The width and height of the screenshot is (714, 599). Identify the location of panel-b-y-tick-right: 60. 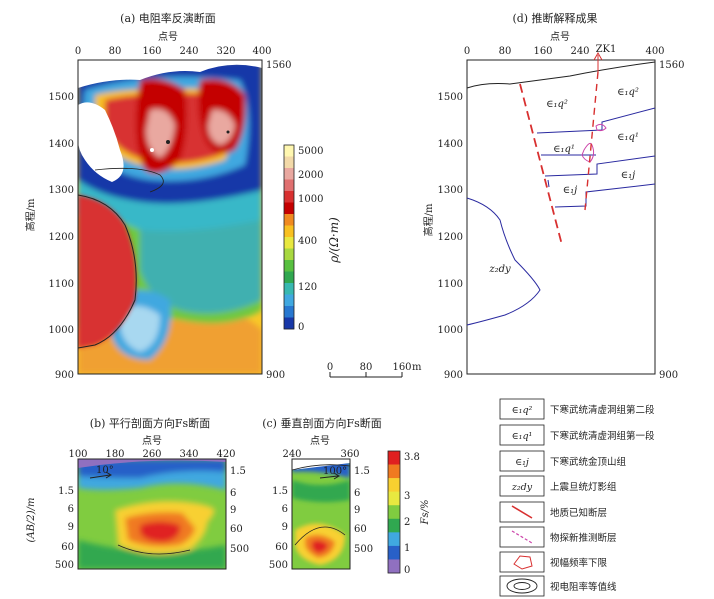
(236, 529).